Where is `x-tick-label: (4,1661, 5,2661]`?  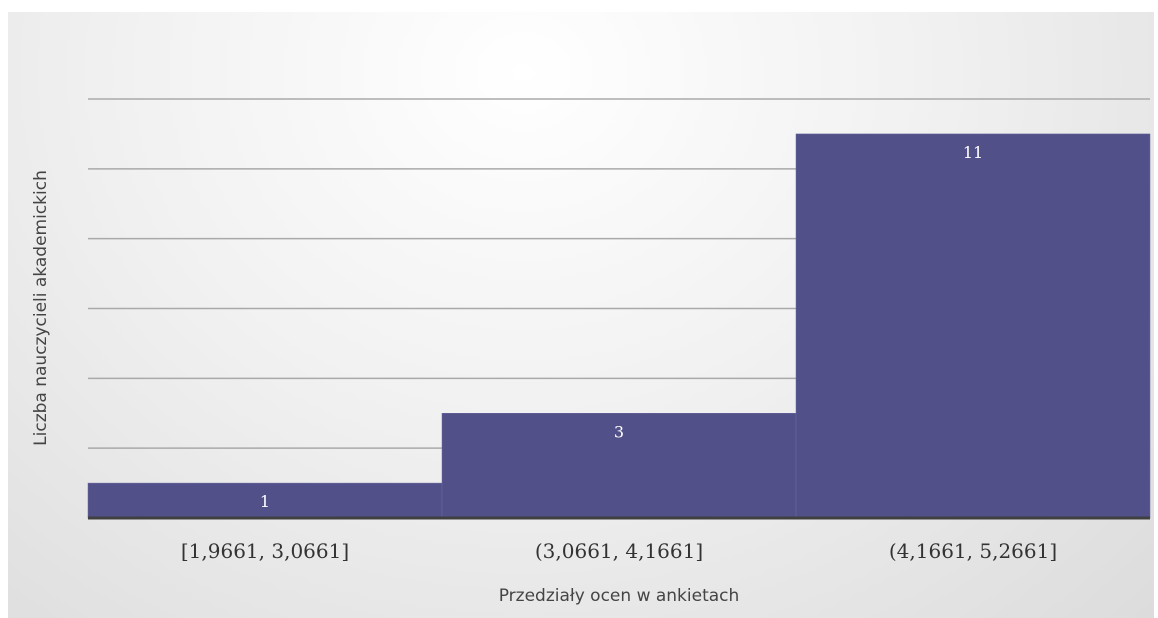 x-tick-label: (4,1661, 5,2661] is located at coordinates (973, 551).